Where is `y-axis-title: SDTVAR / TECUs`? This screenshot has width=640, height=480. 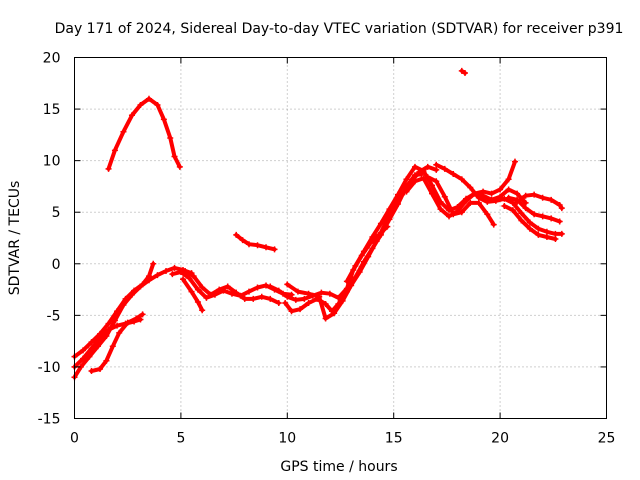
y-axis-title: SDTVAR / TECUs is located at coordinates (15, 238).